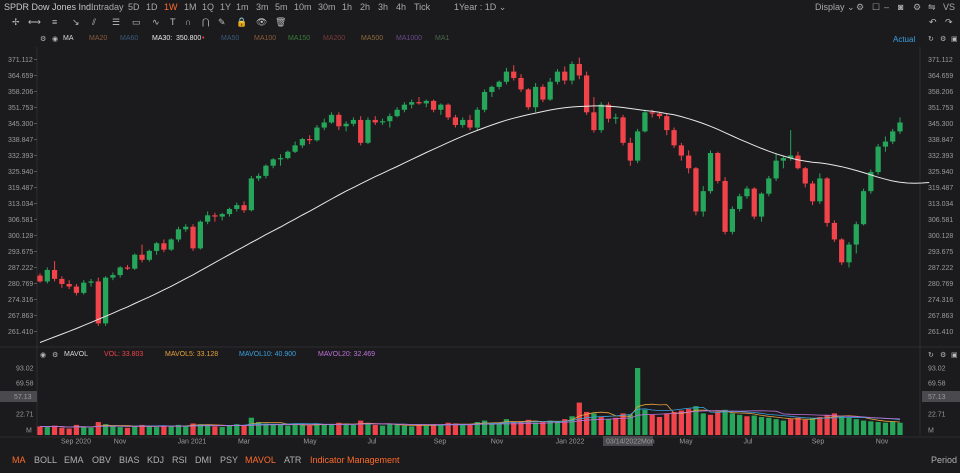 This screenshot has height=473, width=960. Describe the element at coordinates (944, 460) in the screenshot. I see `period-label: Period` at that location.